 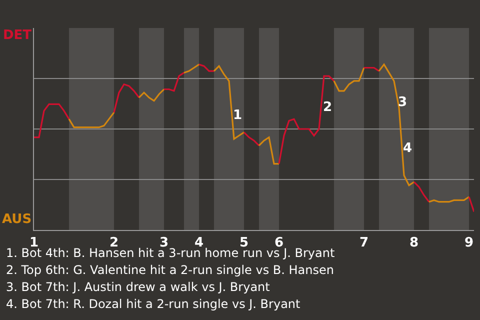 I want to click on annotation: 1, so click(x=237, y=115).